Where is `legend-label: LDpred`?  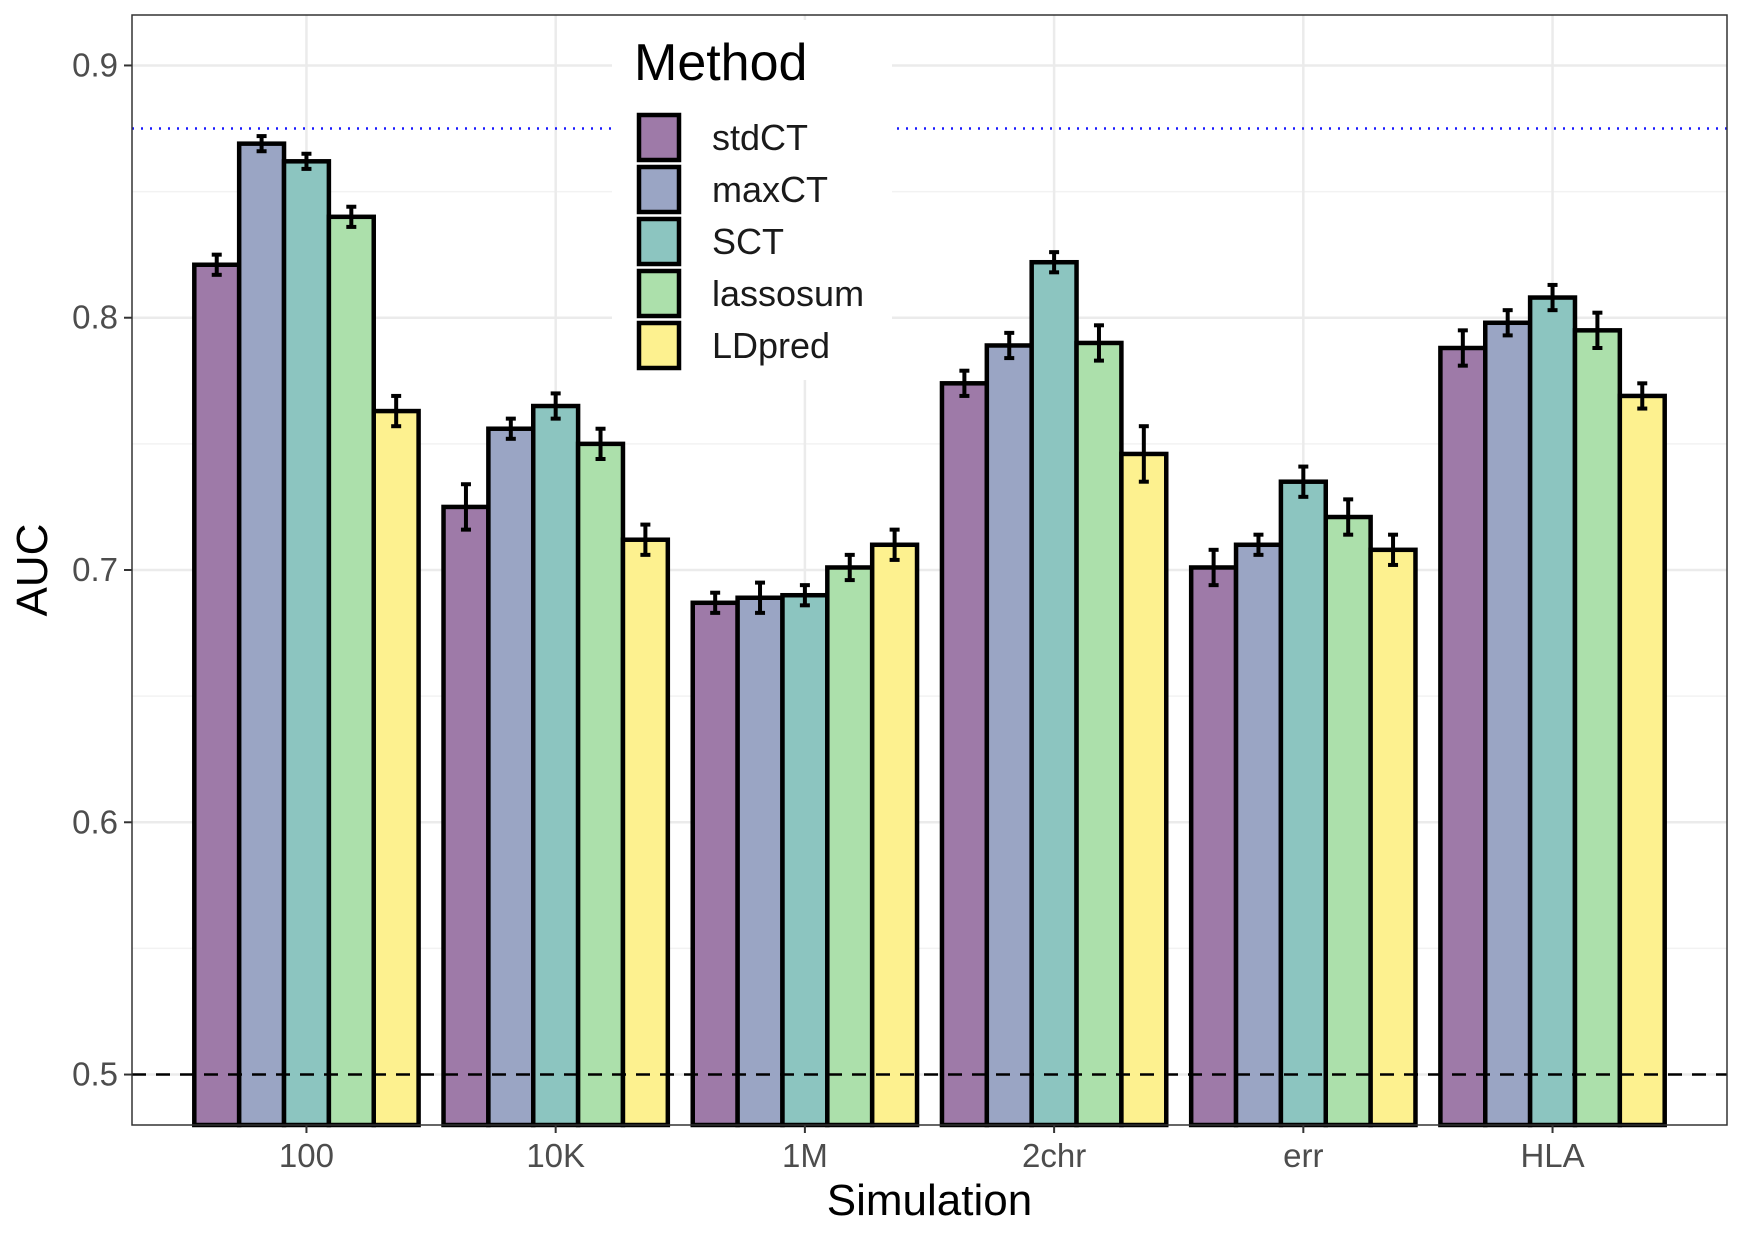 legend-label: LDpred is located at coordinates (771, 345).